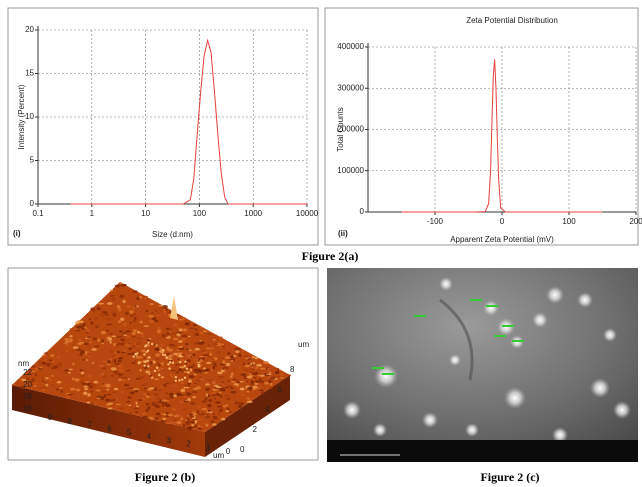  I want to click on y-tick-label: 5, so click(32, 160).